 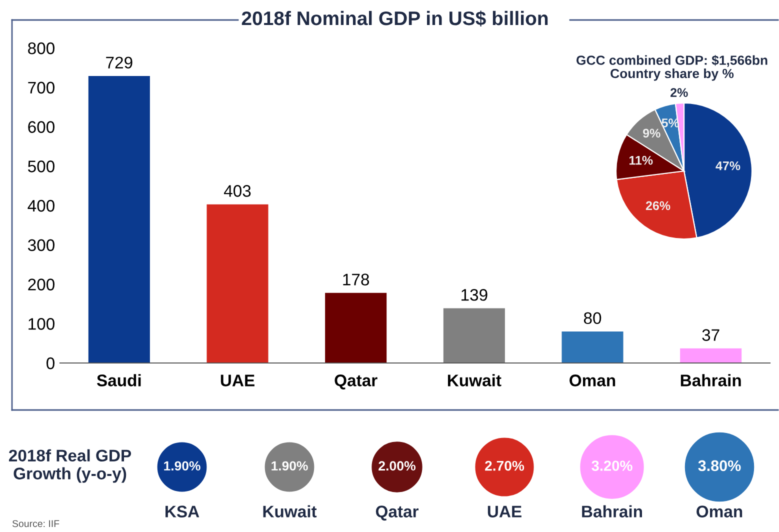 I want to click on category-label: Kuwait, so click(x=290, y=511).